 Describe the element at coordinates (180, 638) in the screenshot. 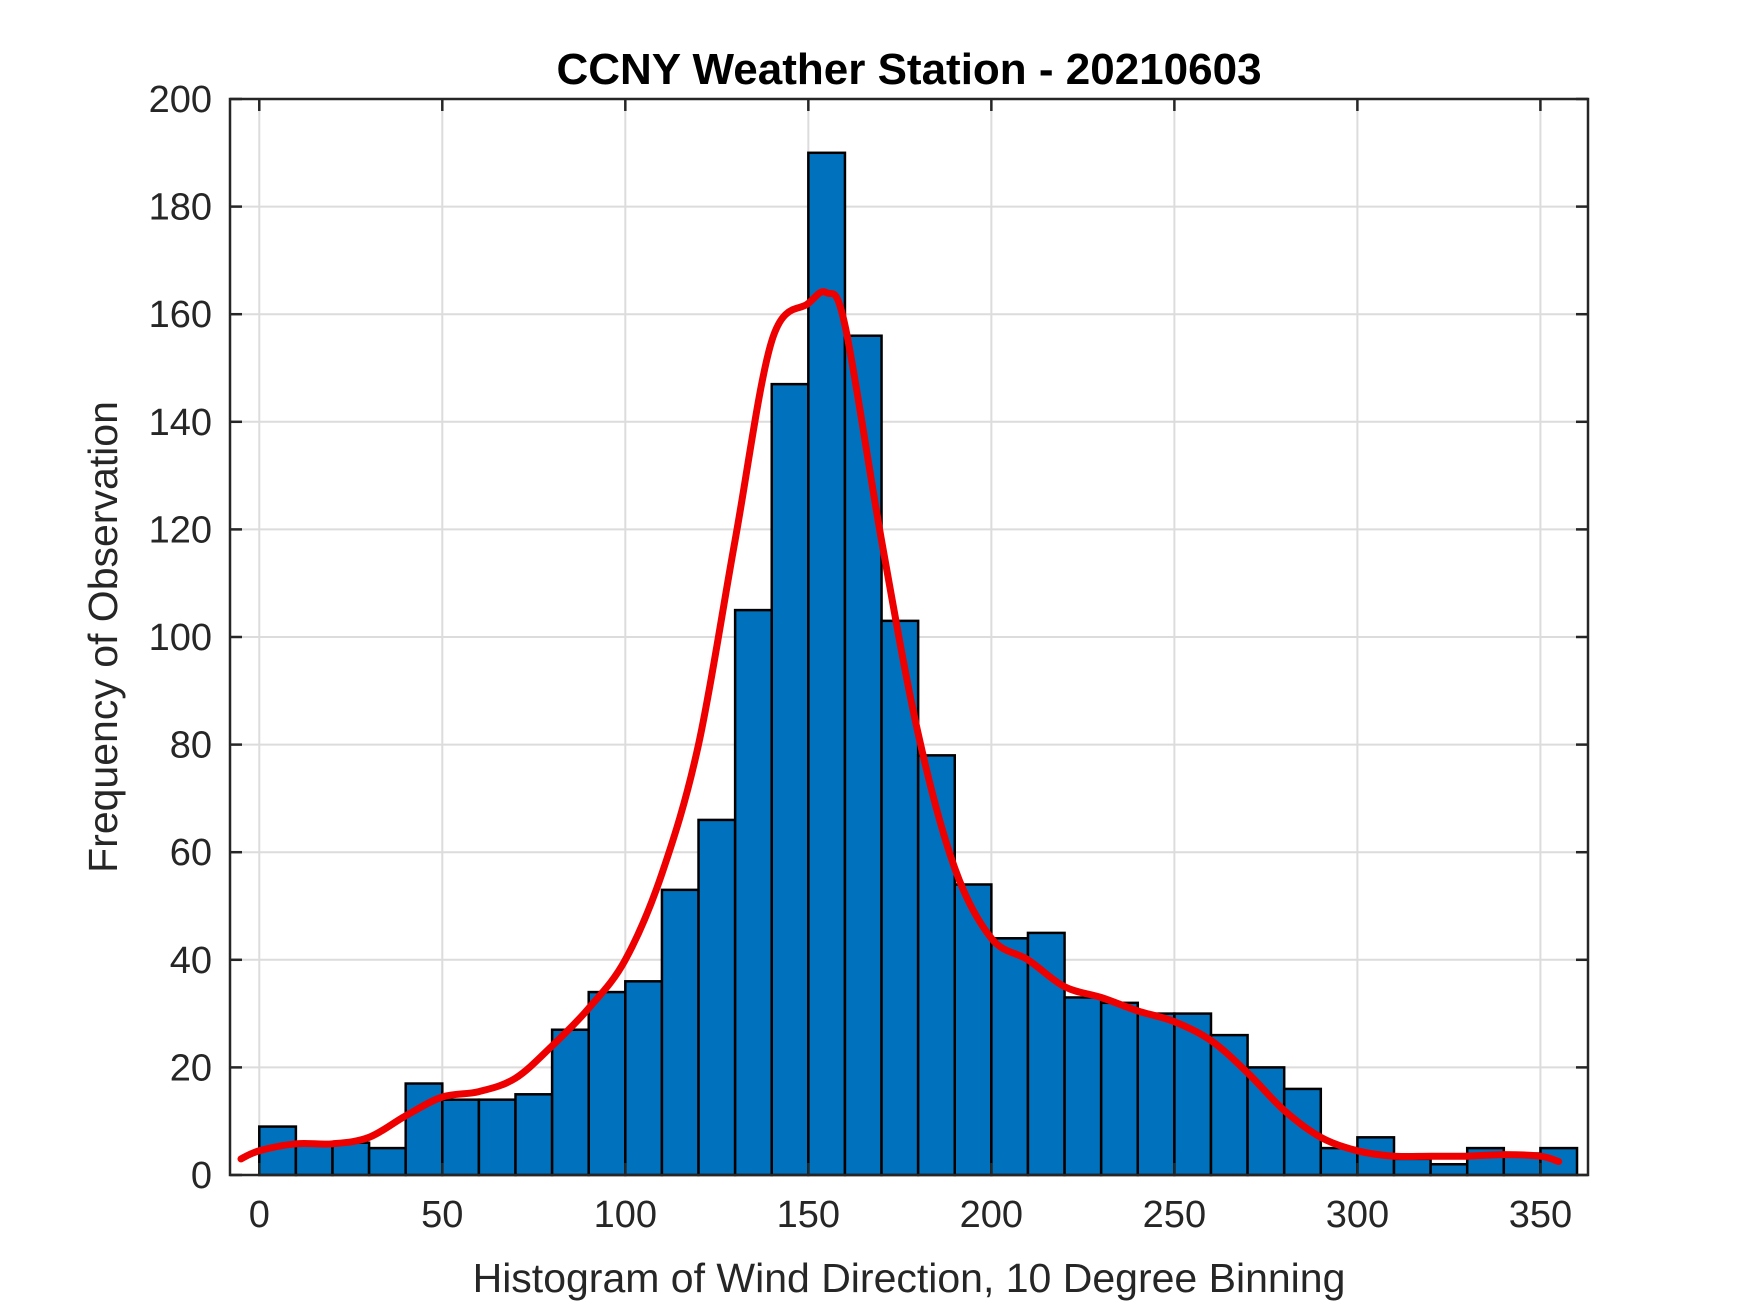

I see `y-tick-label: 100` at that location.